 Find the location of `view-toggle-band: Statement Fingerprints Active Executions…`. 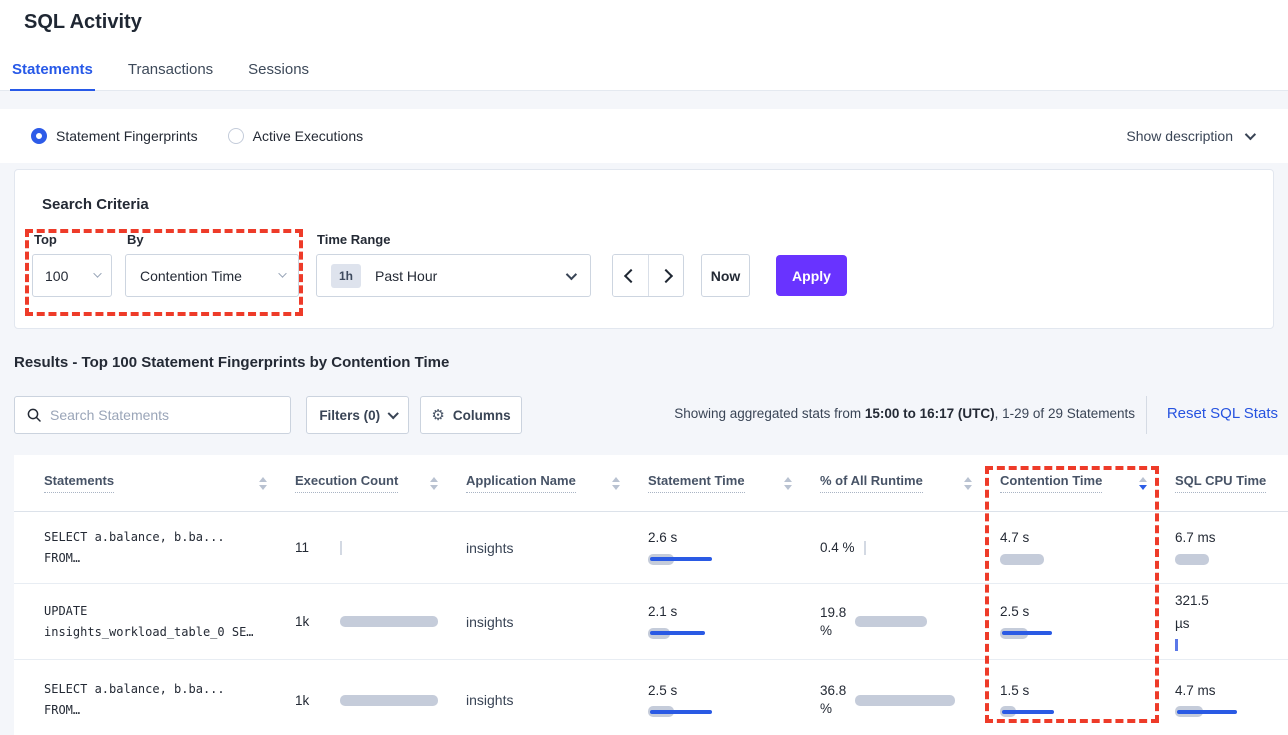

view-toggle-band: Statement Fingerprints Active Executions… is located at coordinates (644, 136).